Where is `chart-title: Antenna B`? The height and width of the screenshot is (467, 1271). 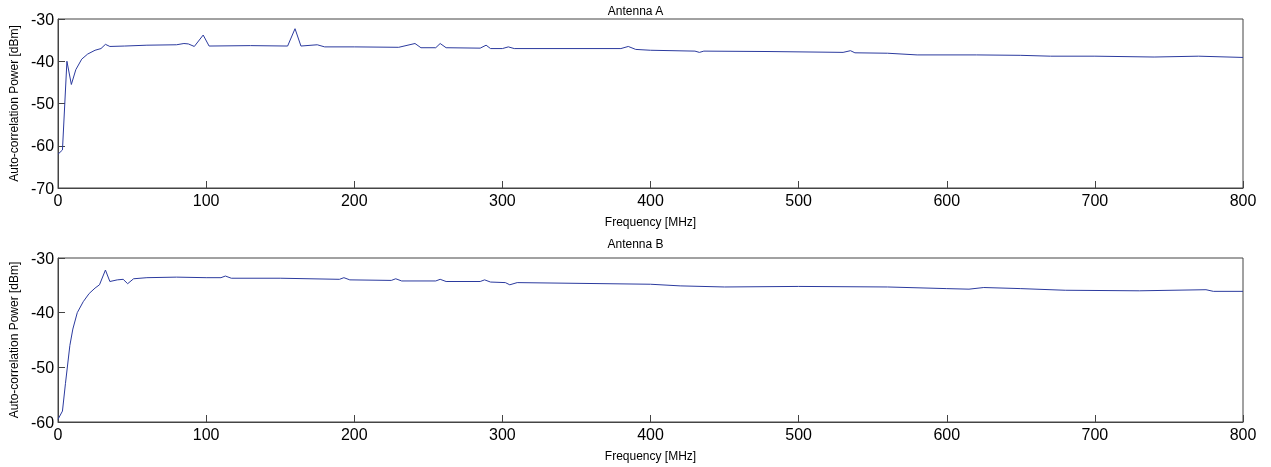 chart-title: Antenna B is located at coordinates (635, 244).